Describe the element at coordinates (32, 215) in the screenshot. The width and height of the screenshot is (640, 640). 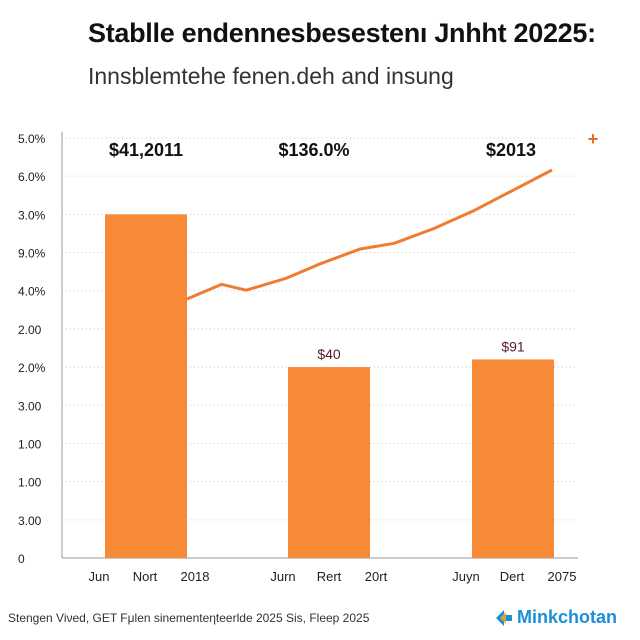
I see `y-tick-label: 3.0%` at that location.